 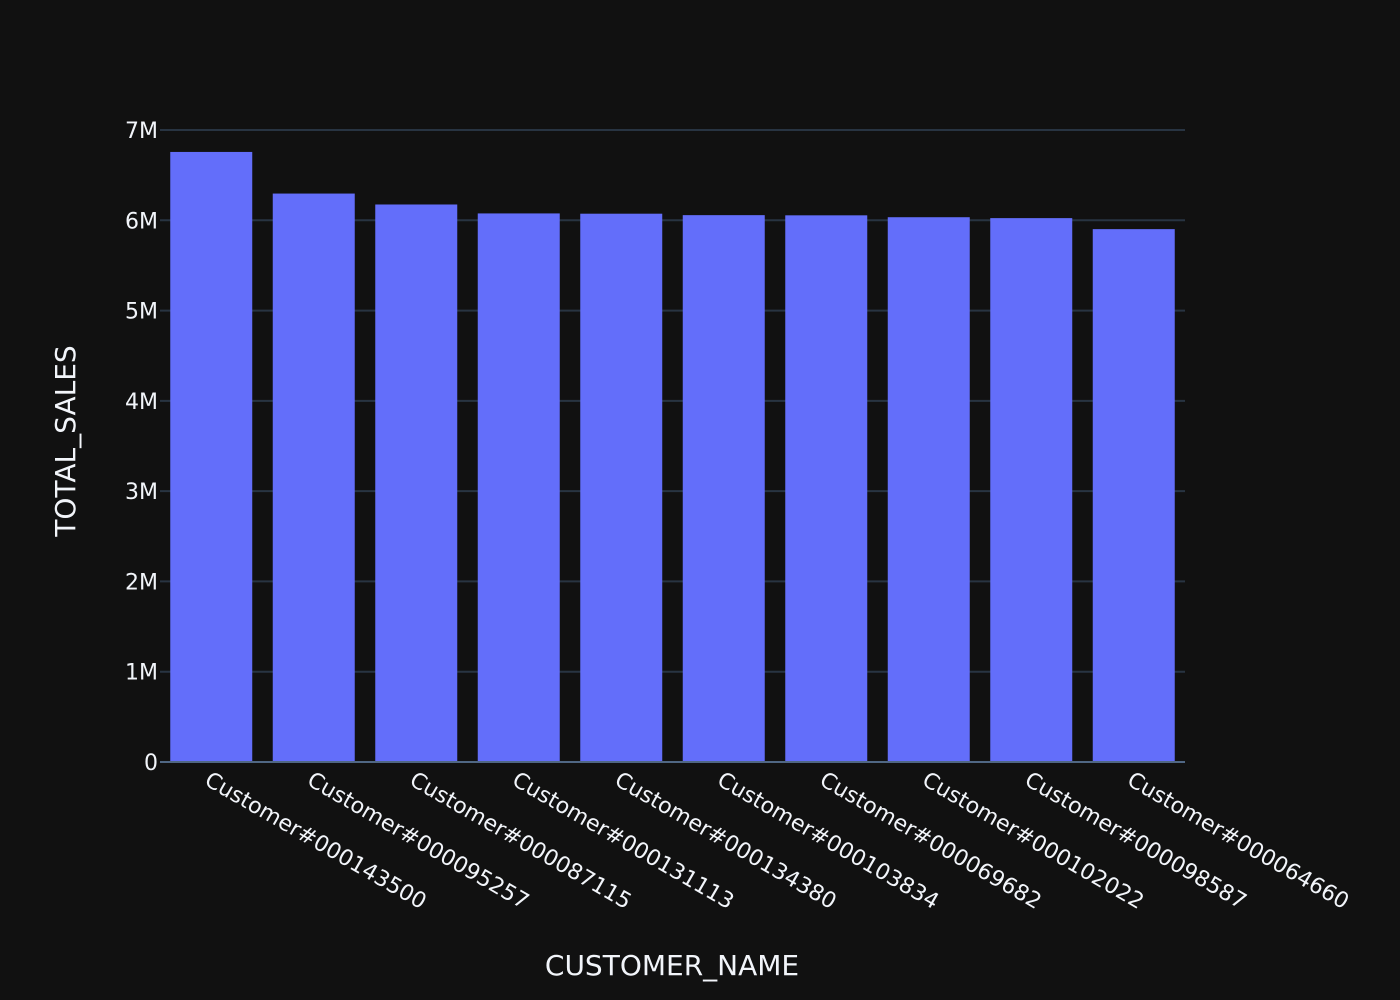 I want to click on y-tick-label: 4M, so click(x=141, y=402).